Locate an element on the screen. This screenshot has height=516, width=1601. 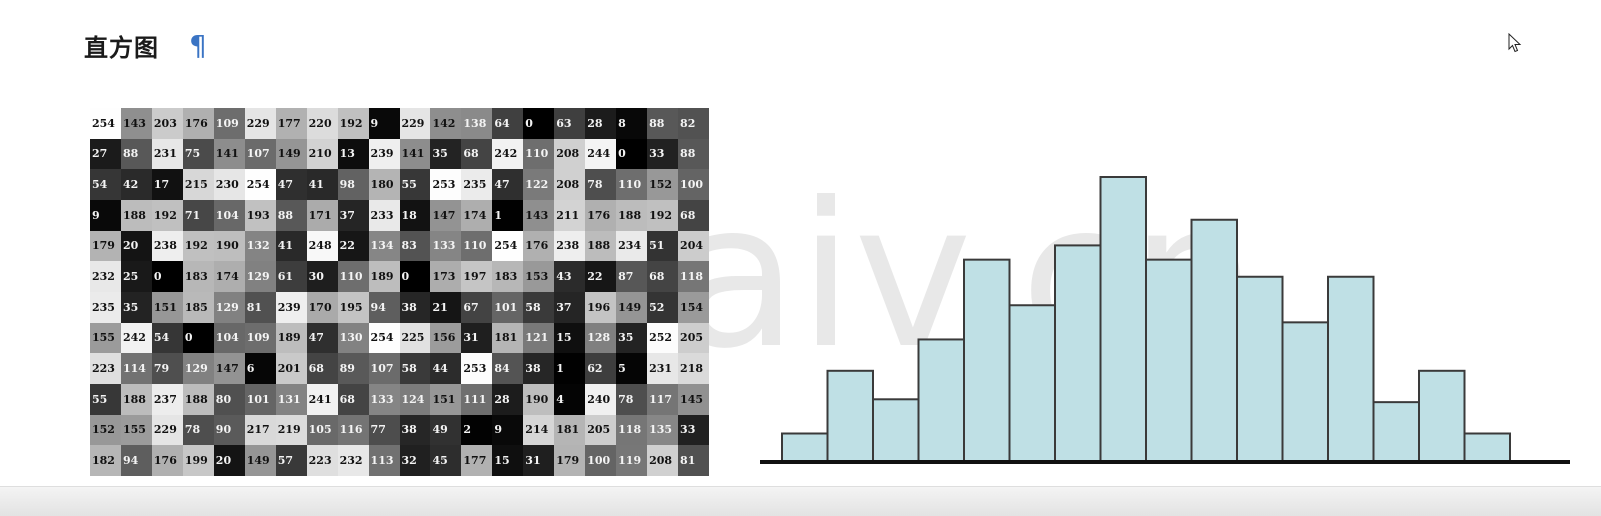
pixel-cell: 33 is located at coordinates (693, 430).